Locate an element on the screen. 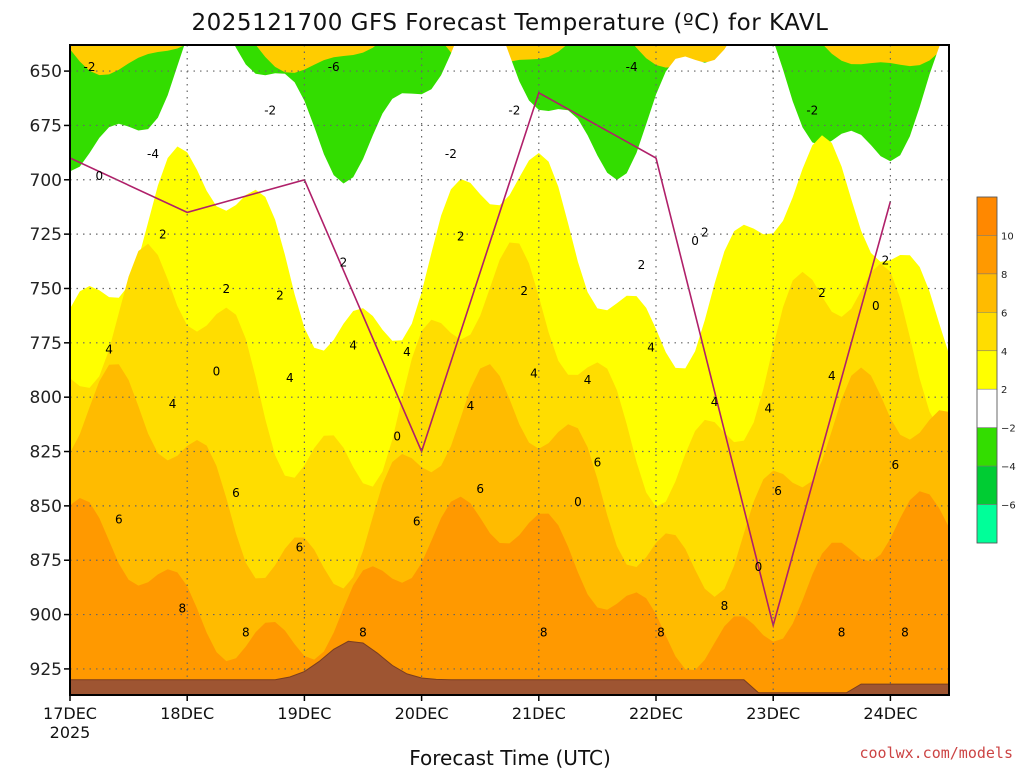  y-tick-label: 800 is located at coordinates (46, 398).